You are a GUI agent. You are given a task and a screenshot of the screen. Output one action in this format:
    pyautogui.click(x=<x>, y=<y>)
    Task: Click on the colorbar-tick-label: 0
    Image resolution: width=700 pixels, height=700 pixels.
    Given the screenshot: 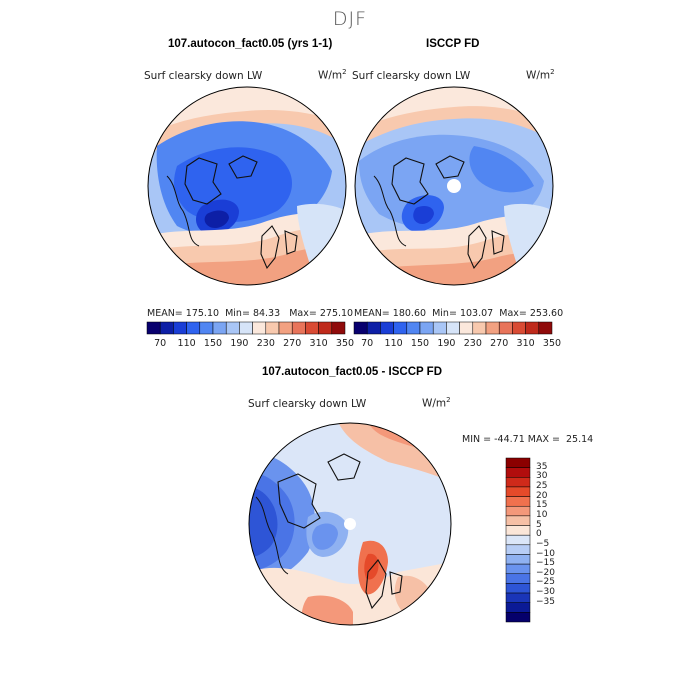 What is the action you would take?
    pyautogui.click(x=539, y=534)
    